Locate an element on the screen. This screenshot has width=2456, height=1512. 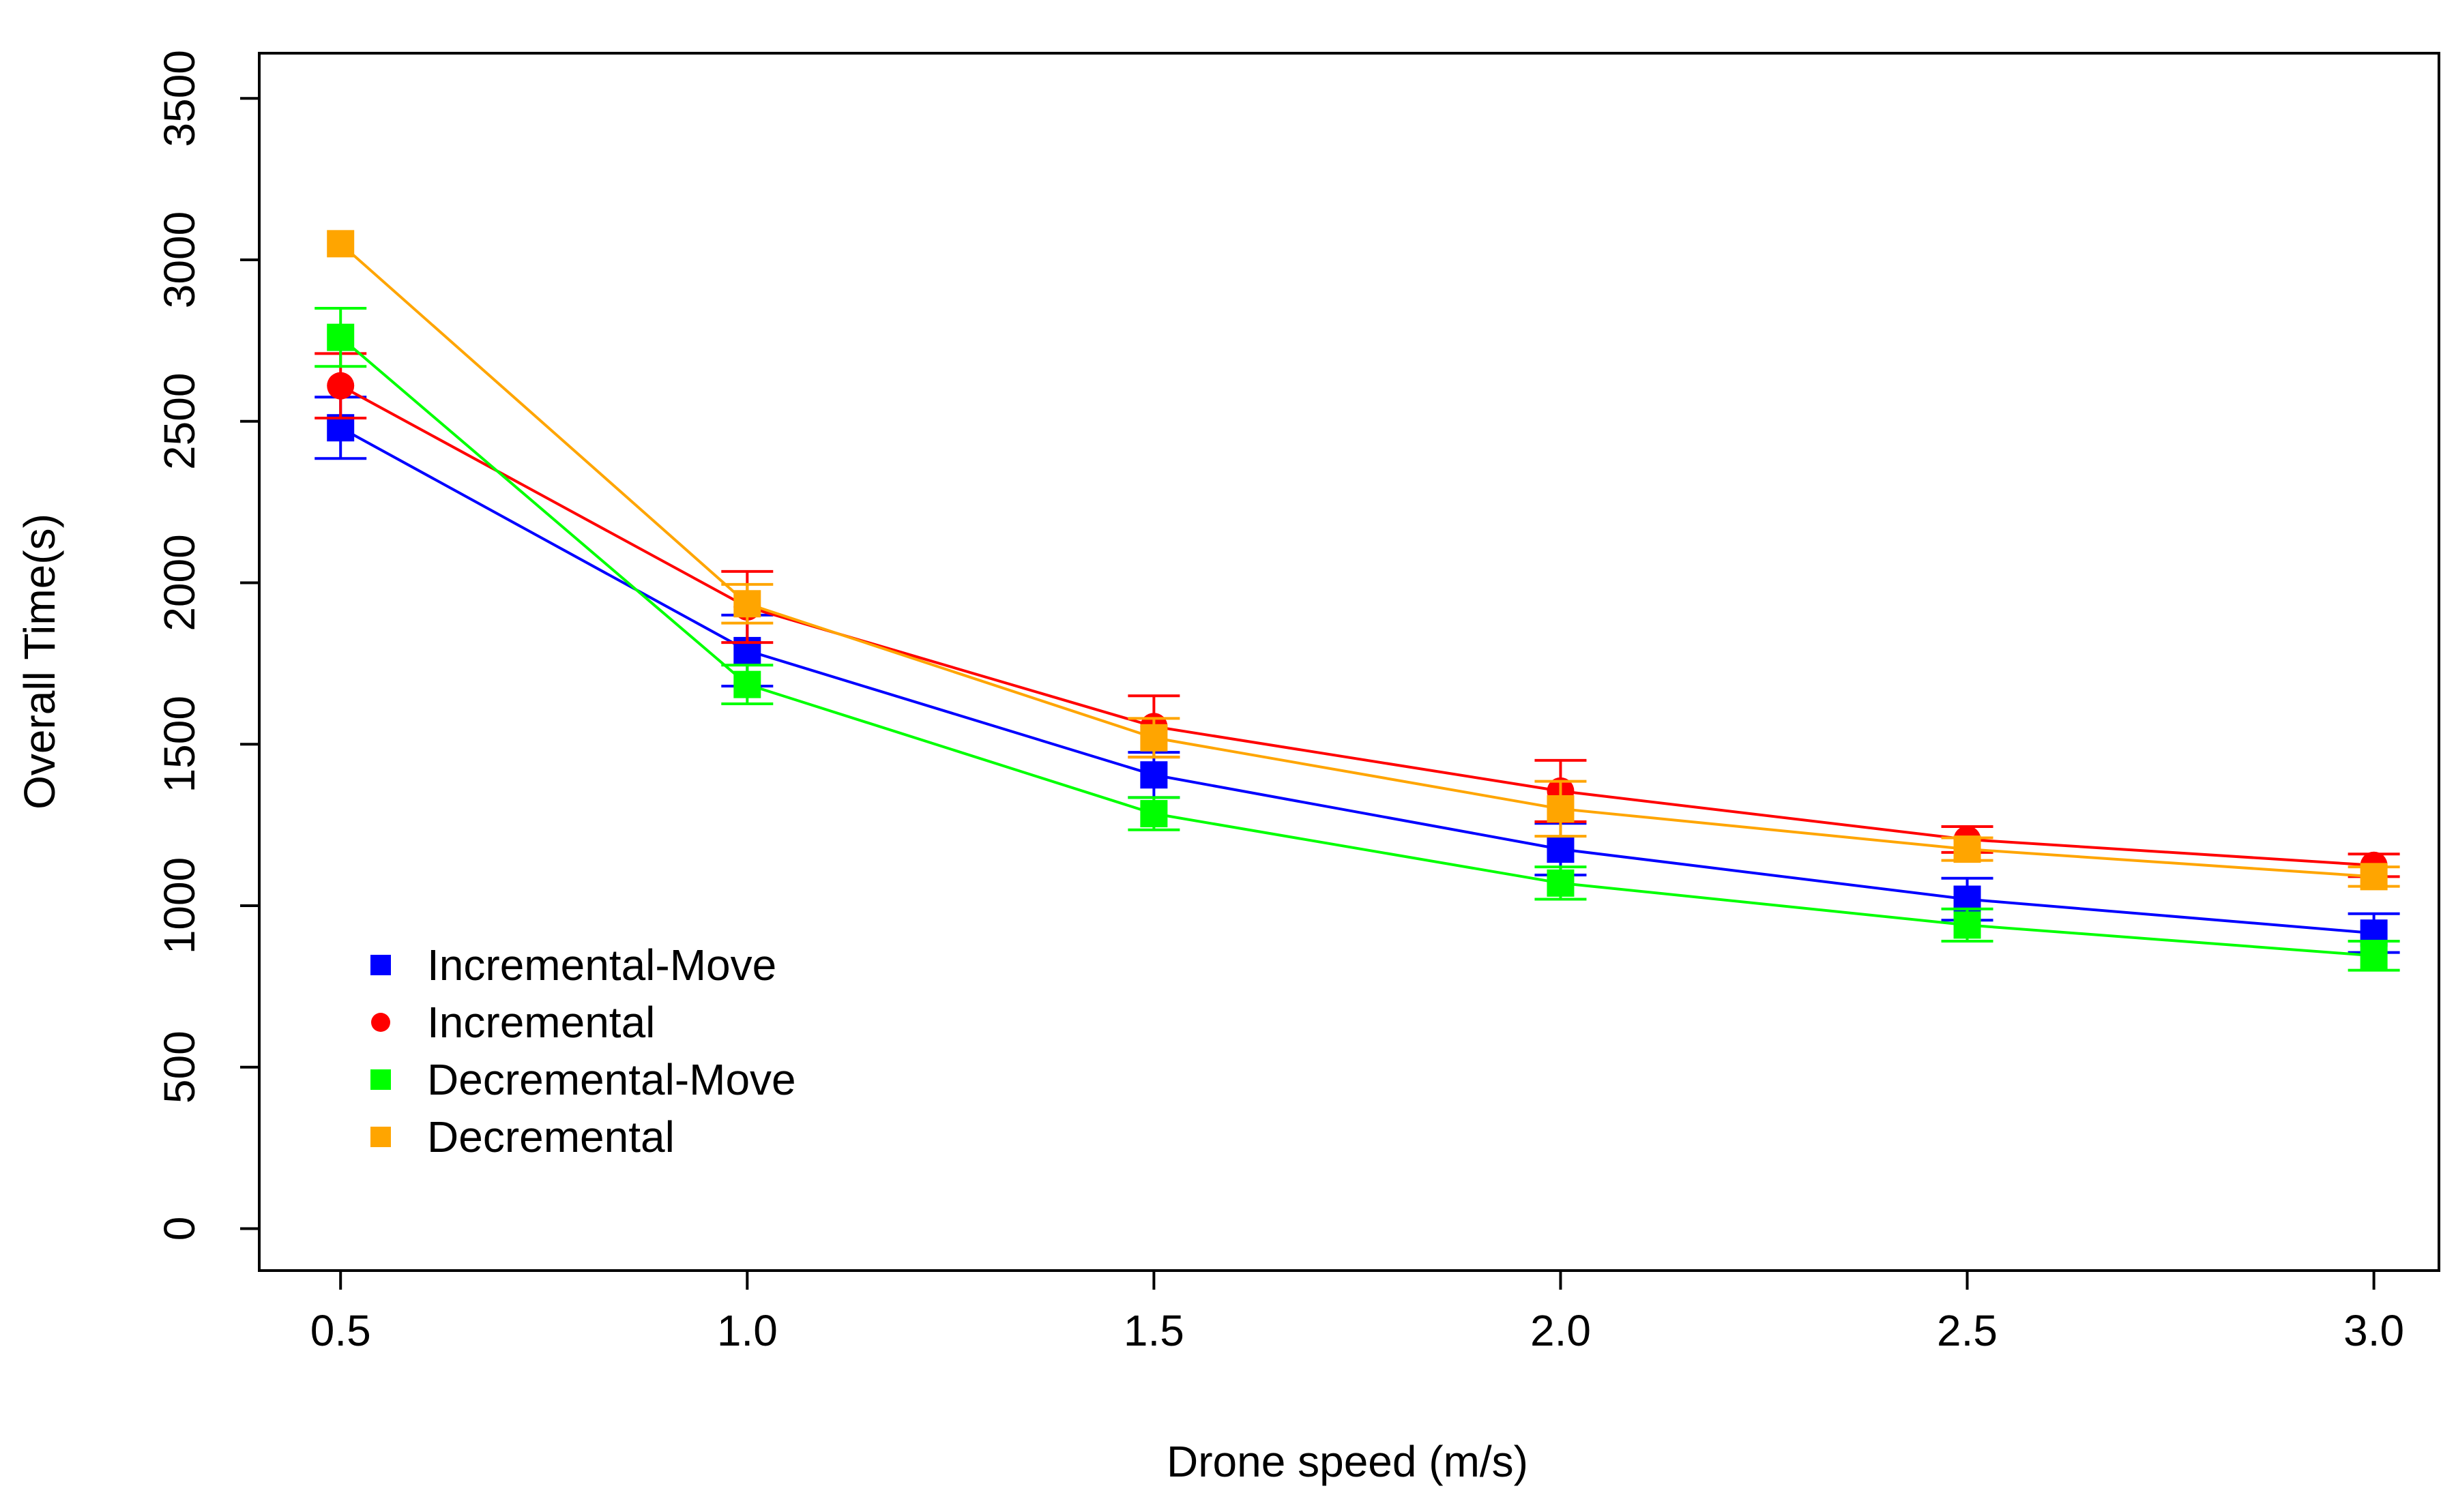
x-tick-label: 1.5 is located at coordinates (1154, 1330).